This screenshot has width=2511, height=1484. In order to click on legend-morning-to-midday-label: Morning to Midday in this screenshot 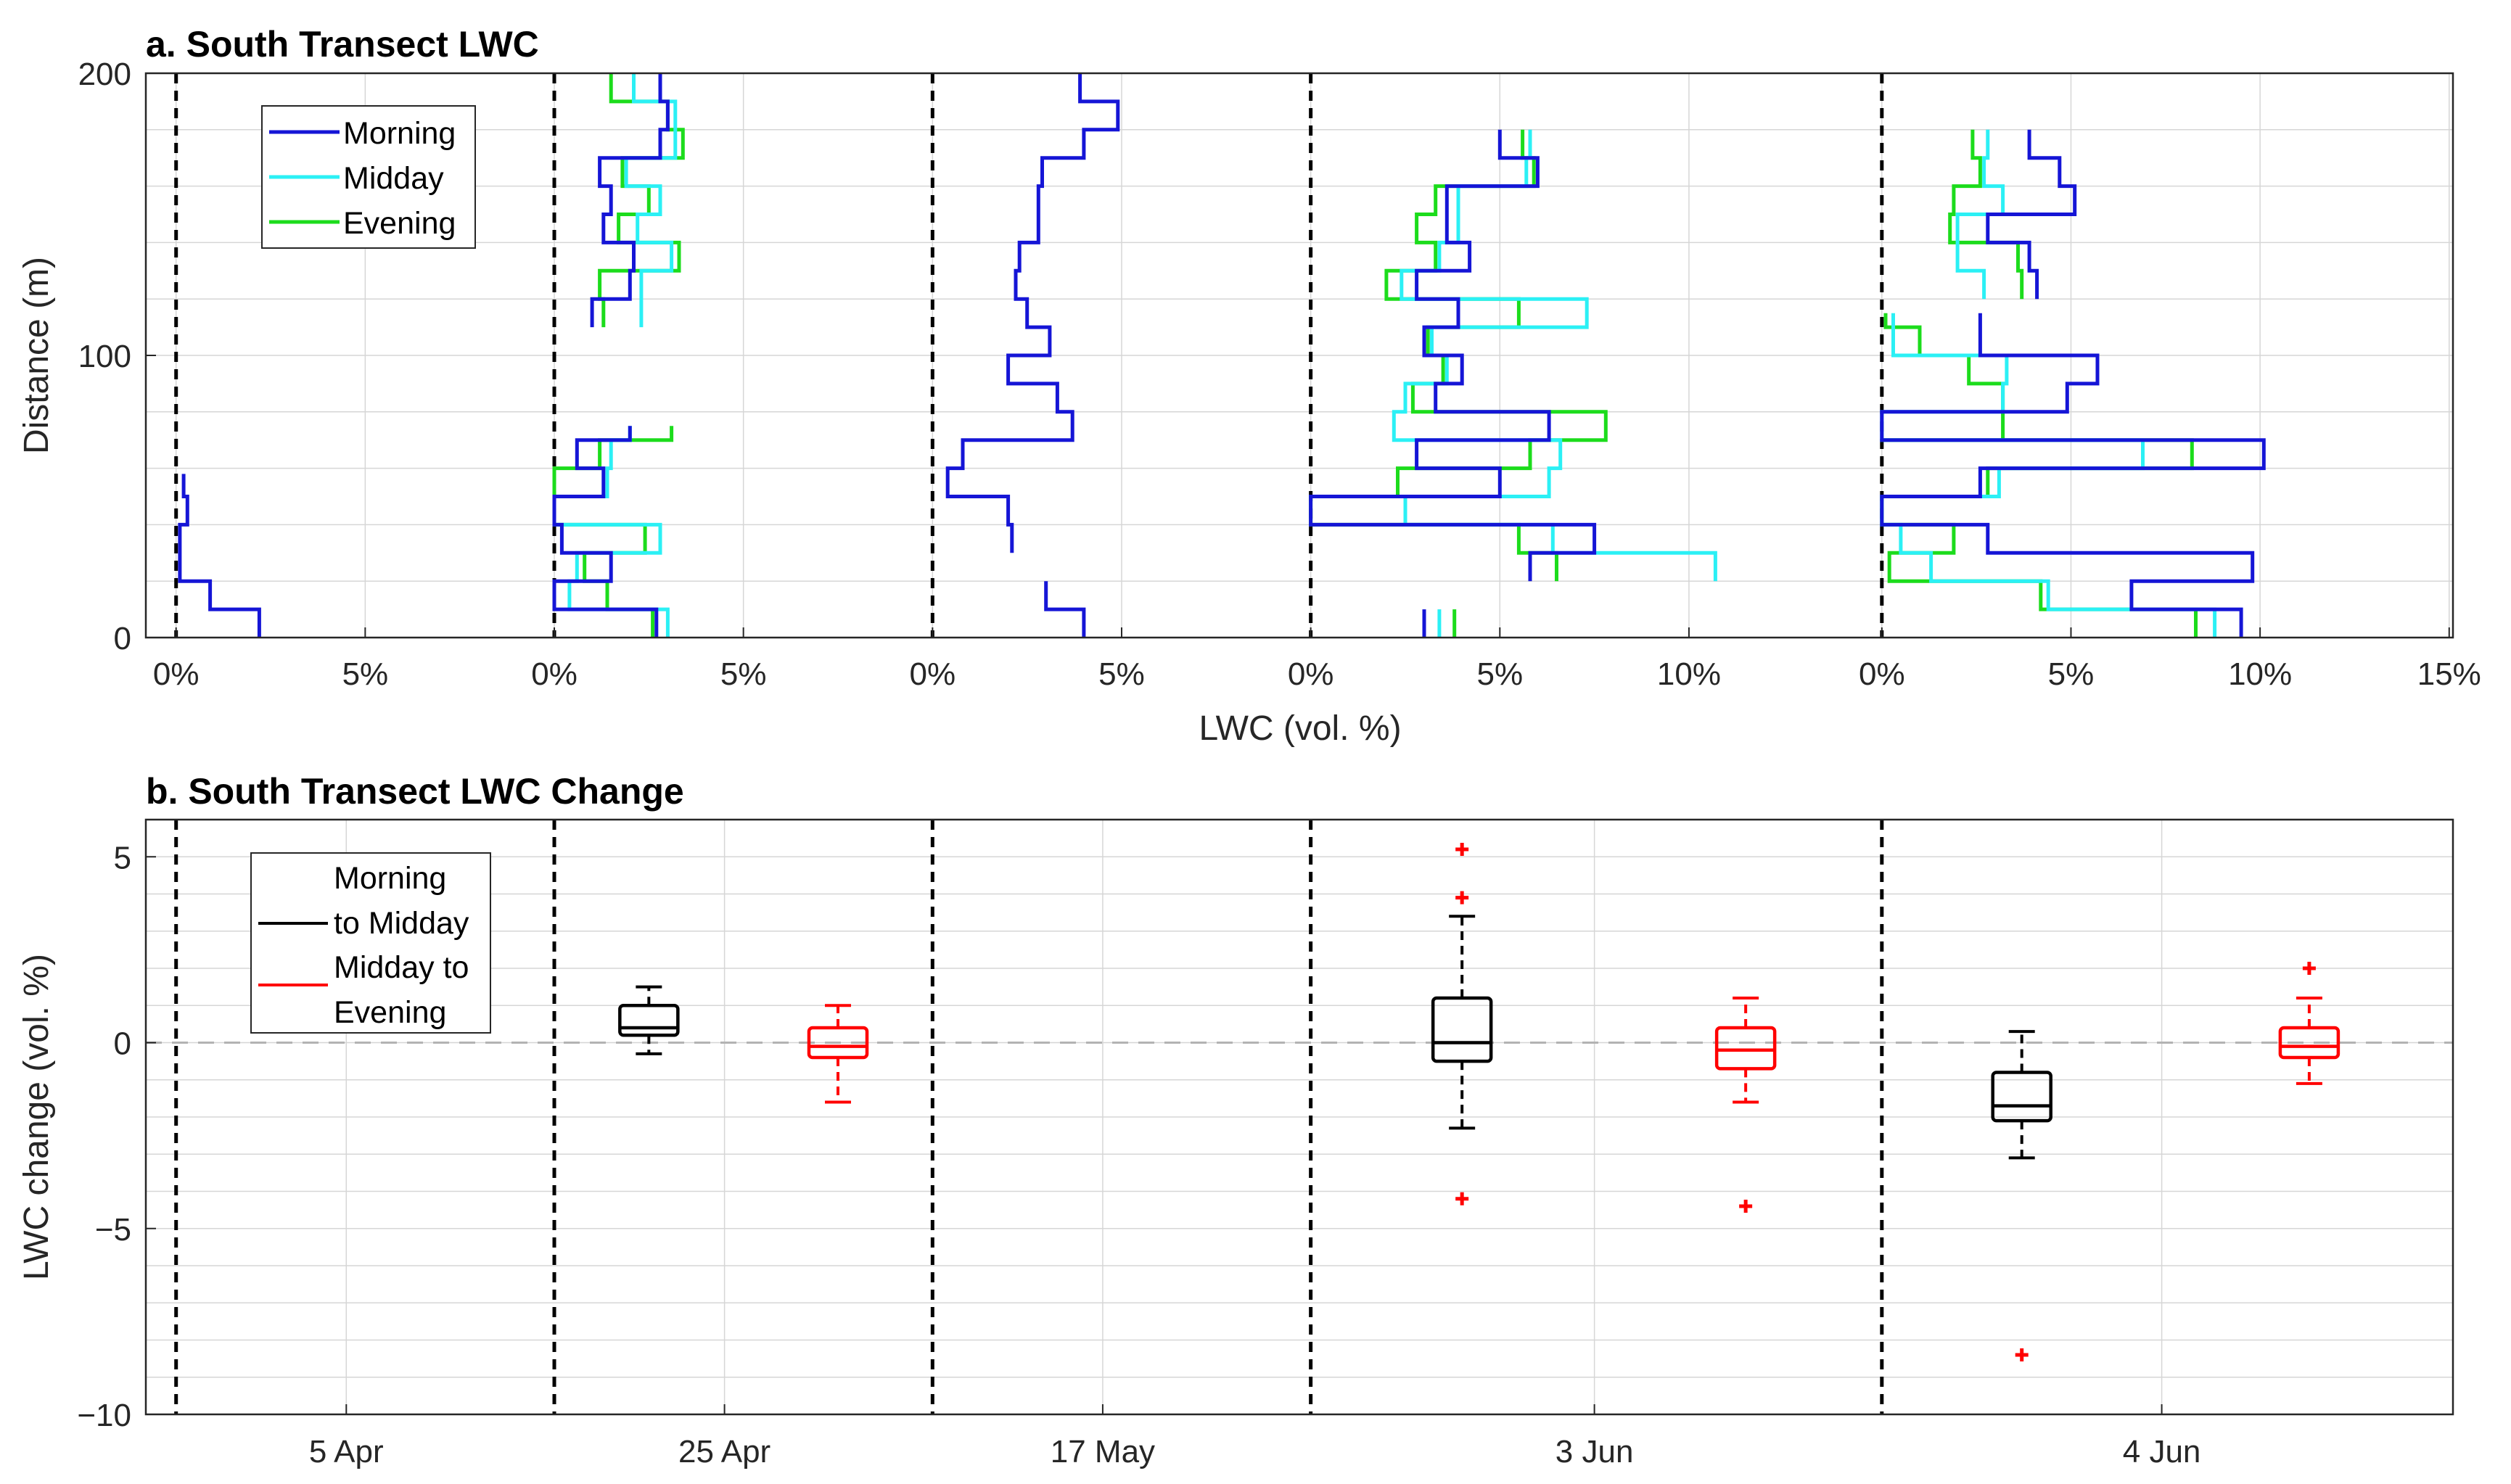, I will do `click(401, 901)`.